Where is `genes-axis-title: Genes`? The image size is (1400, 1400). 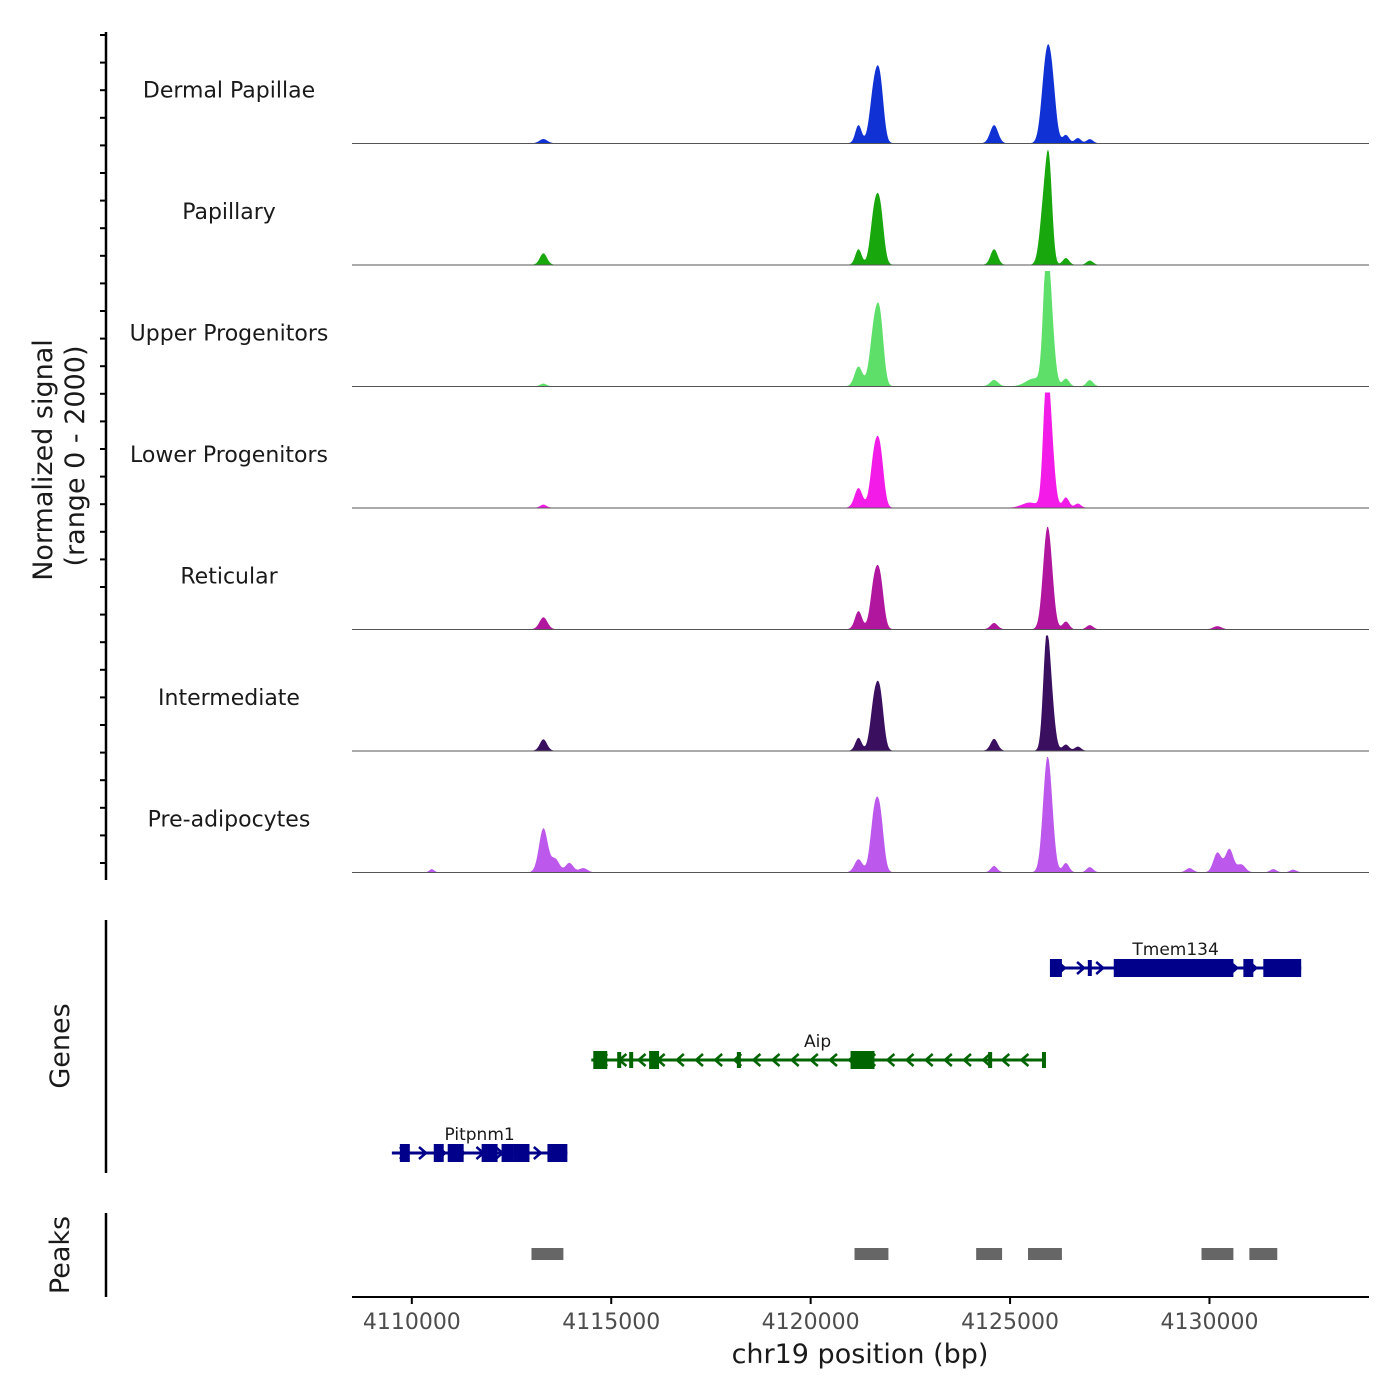
genes-axis-title: Genes is located at coordinates (60, 1045).